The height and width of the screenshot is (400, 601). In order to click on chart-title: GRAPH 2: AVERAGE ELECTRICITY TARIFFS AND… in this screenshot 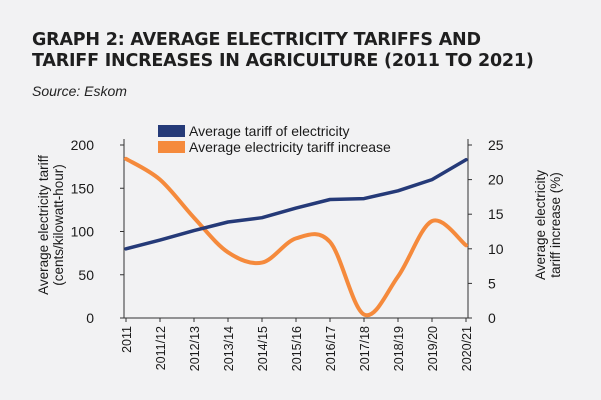, I will do `click(312, 51)`.